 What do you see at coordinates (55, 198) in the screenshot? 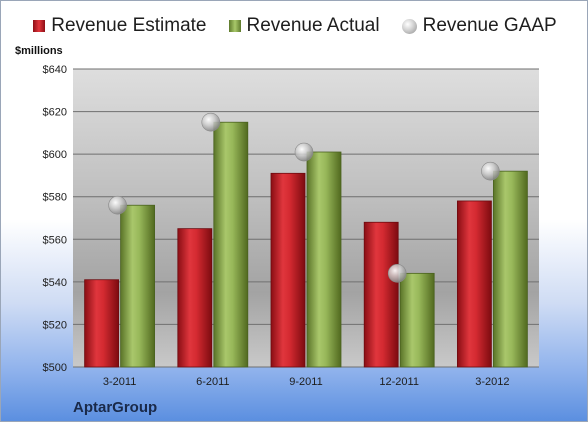
I see `y-tick-label: $580` at bounding box center [55, 198].